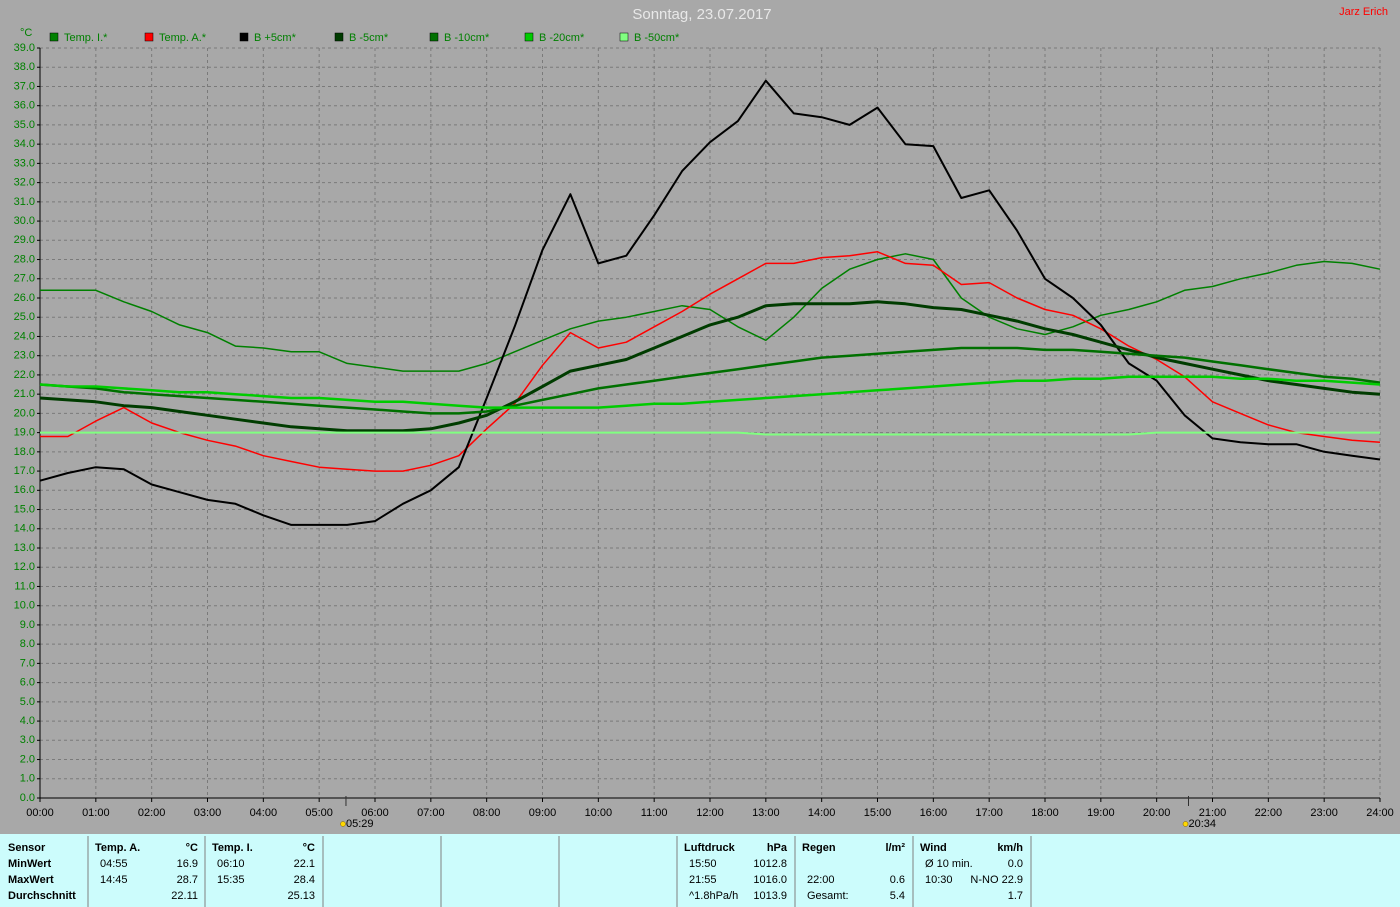 This screenshot has height=907, width=1400. Describe the element at coordinates (231, 880) in the screenshot. I see `cell-time: 15:35` at that location.